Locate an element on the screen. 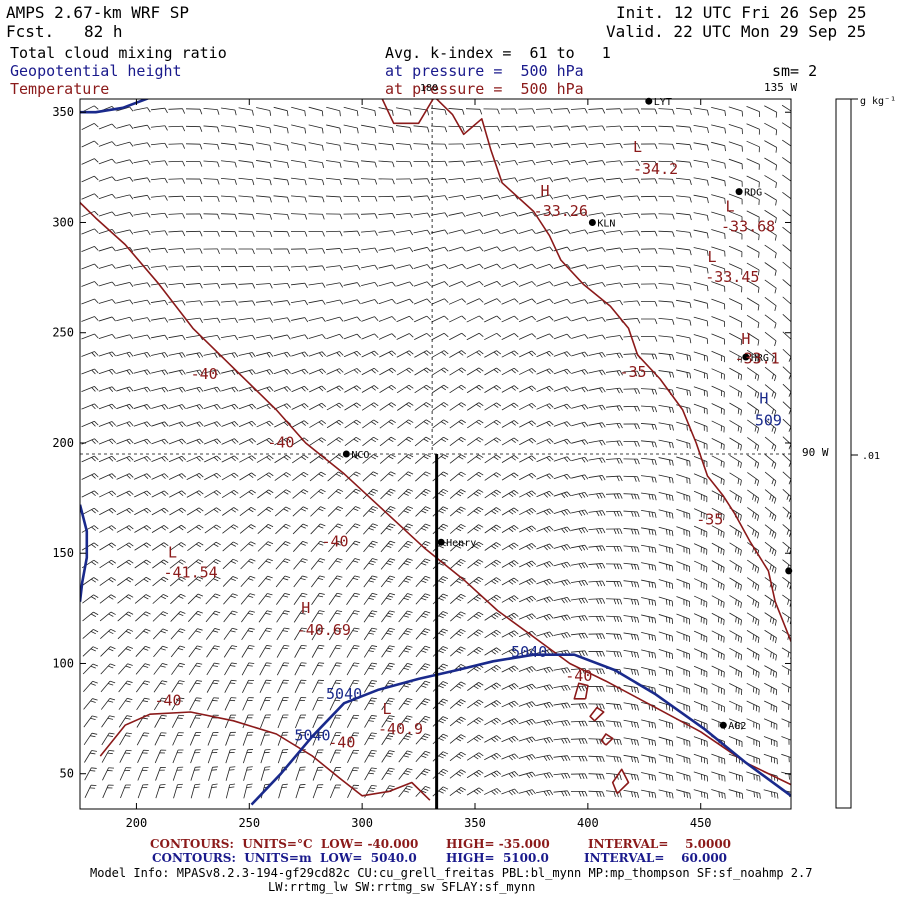 This screenshot has height=900, width=900. x-tick-label: 300 is located at coordinates (362, 823).